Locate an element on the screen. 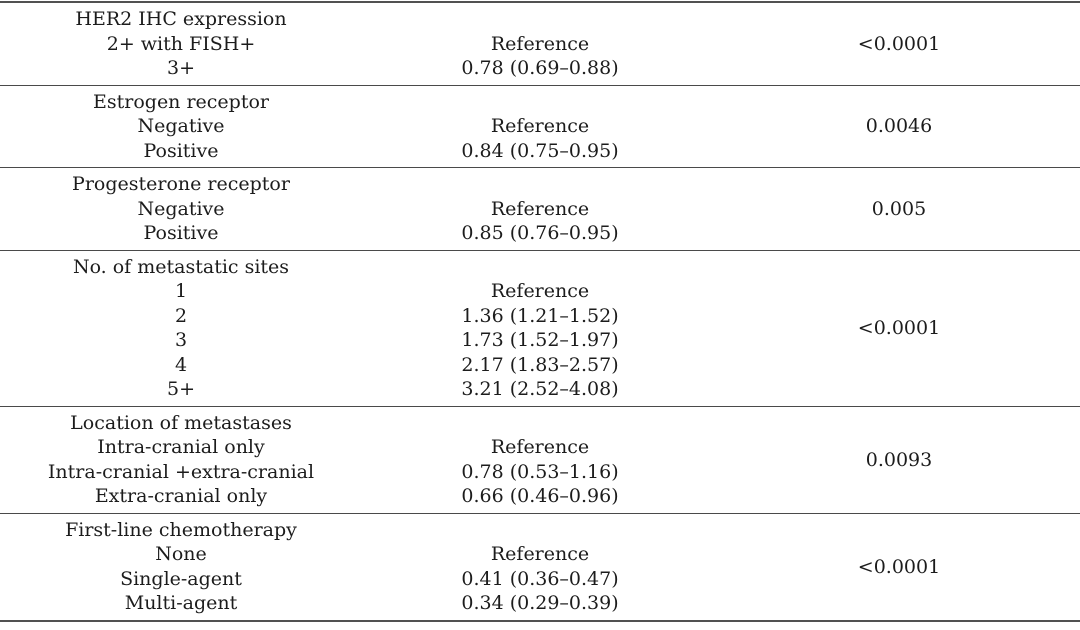  category-label: 5+ is located at coordinates (180, 389).